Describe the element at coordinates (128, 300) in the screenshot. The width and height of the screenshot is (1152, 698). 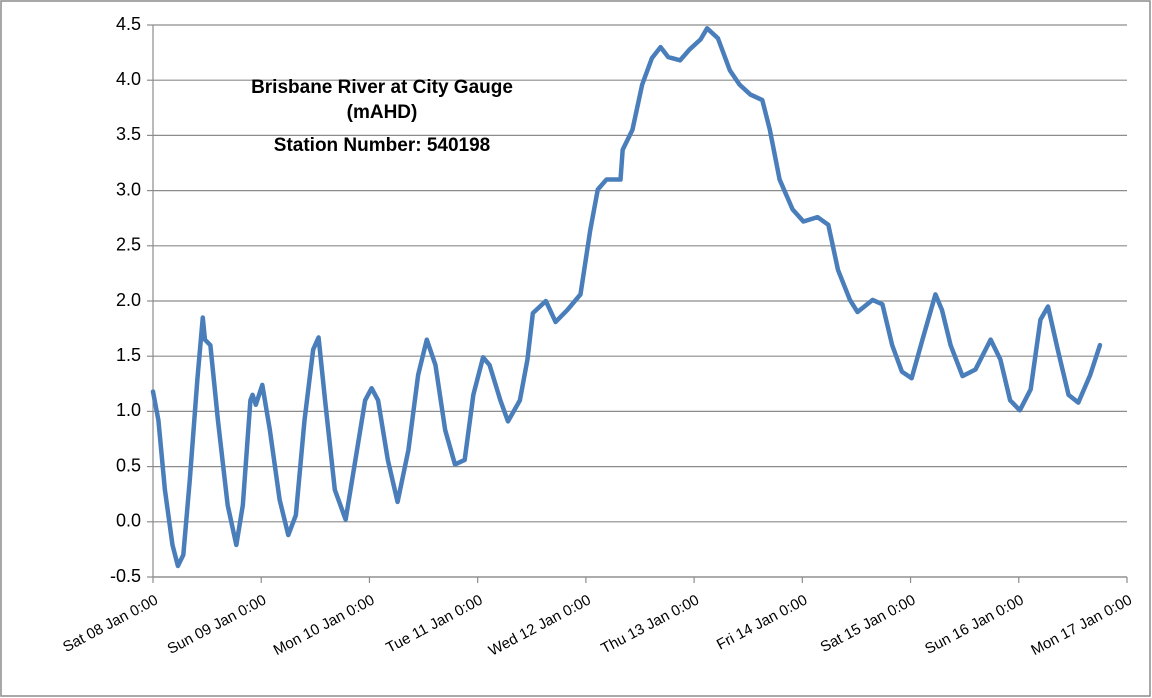
I see `y-tick-label: 2.0` at that location.